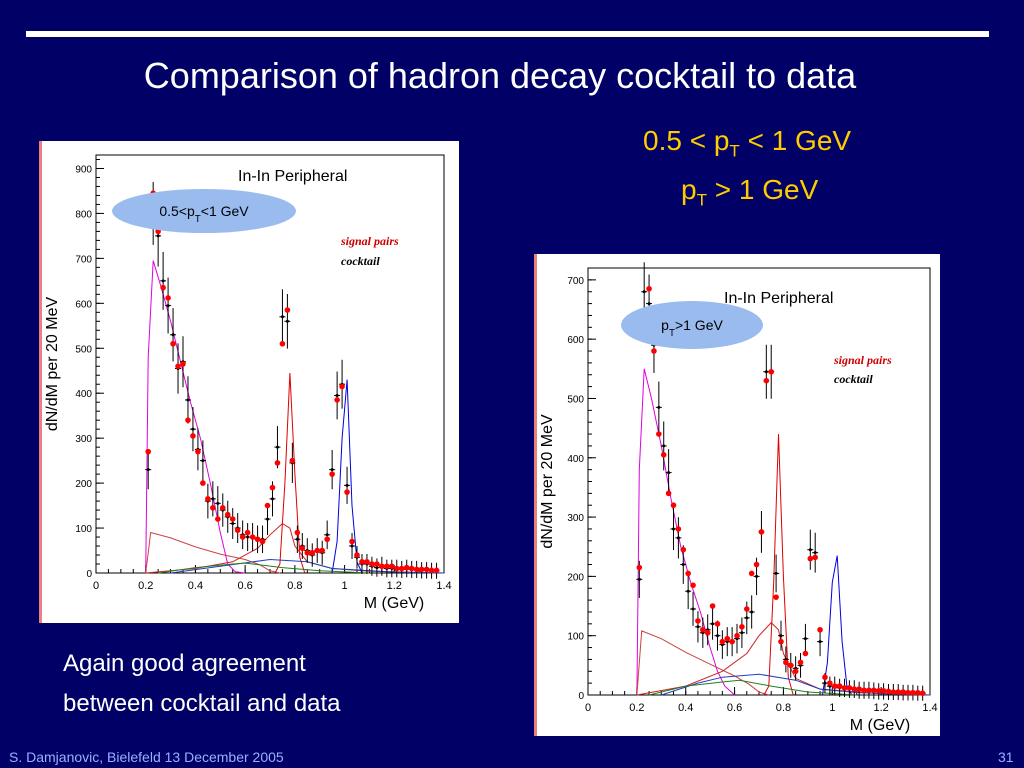 This screenshot has height=768, width=1024. I want to click on curve-eta-dalitz, so click(685, 532).